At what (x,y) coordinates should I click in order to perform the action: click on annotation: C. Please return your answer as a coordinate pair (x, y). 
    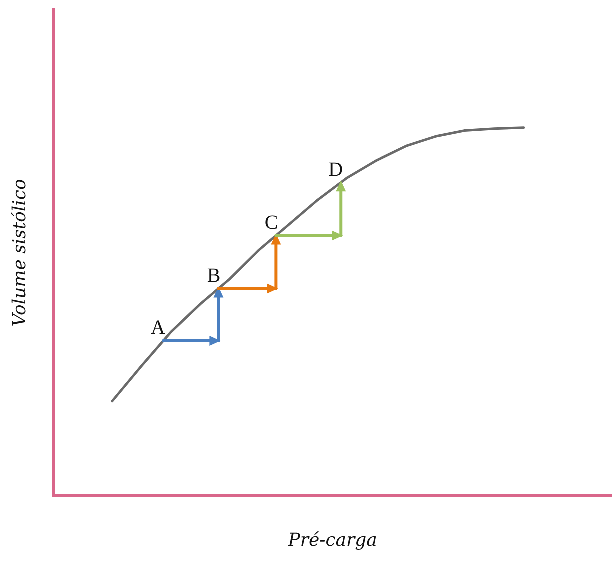
    Looking at the image, I should click on (271, 223).